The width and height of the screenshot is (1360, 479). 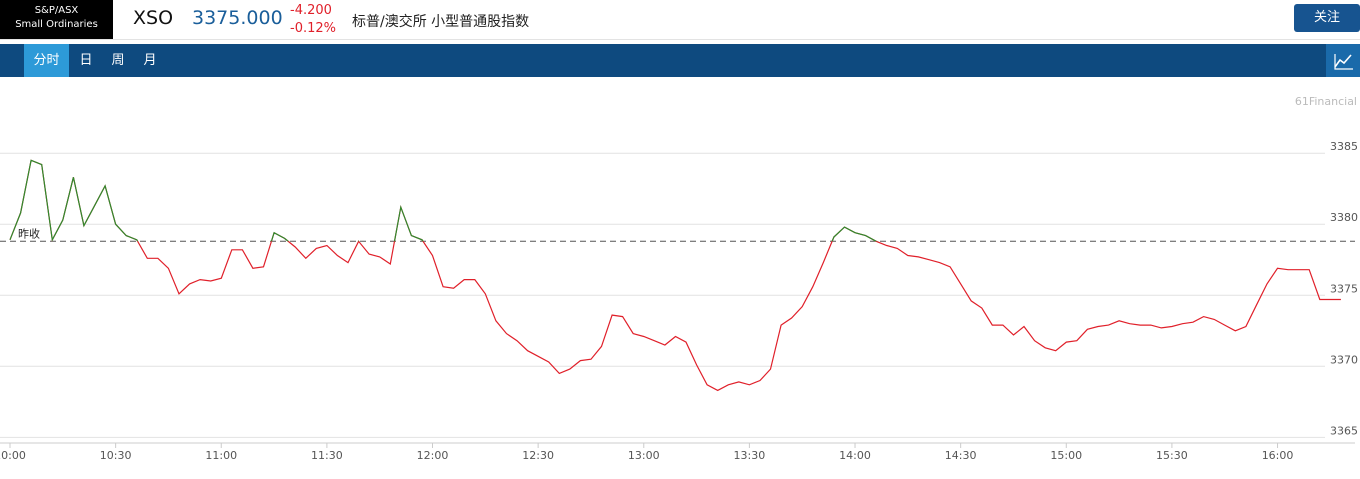 What do you see at coordinates (237, 18) in the screenshot?
I see `price: 3375.000` at bounding box center [237, 18].